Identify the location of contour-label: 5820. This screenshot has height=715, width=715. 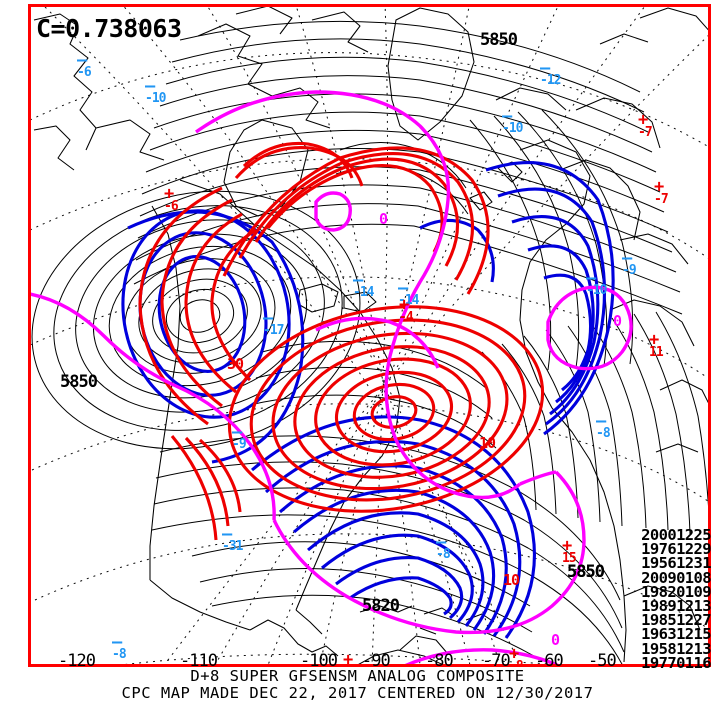
(381, 606).